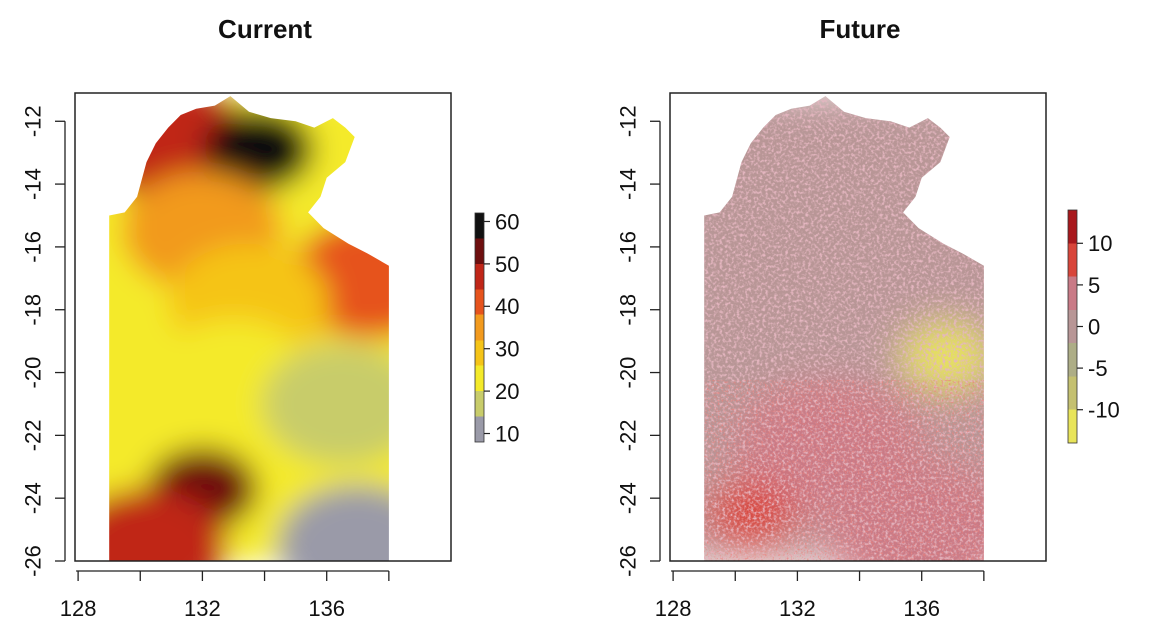 This screenshot has width=1165, height=630. Describe the element at coordinates (860, 29) in the screenshot. I see `future-title: Future` at that location.